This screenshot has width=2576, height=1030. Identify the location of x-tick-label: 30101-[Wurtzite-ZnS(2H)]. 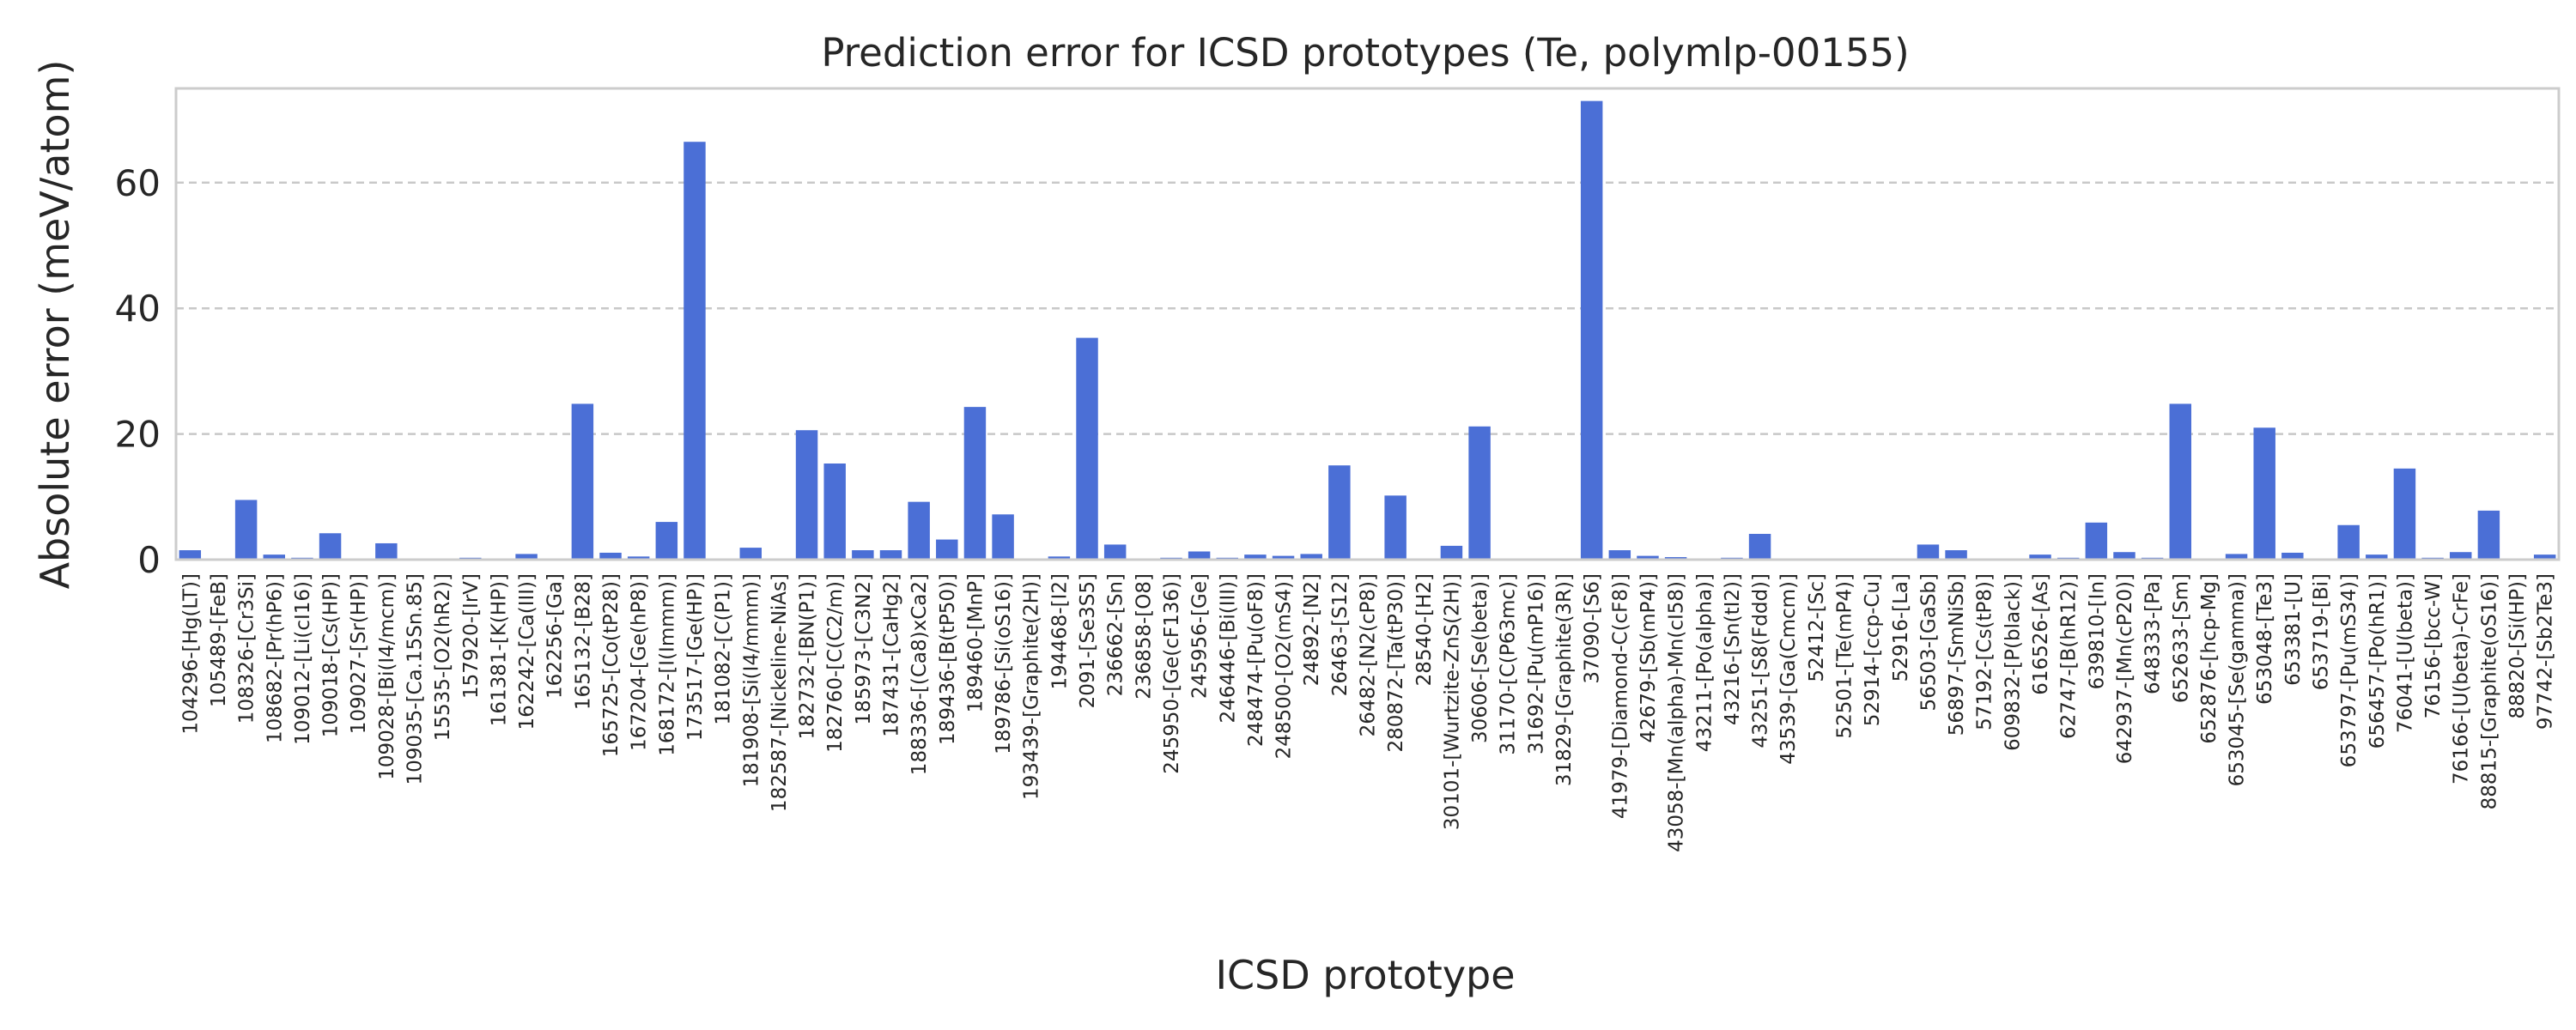
(1452, 701).